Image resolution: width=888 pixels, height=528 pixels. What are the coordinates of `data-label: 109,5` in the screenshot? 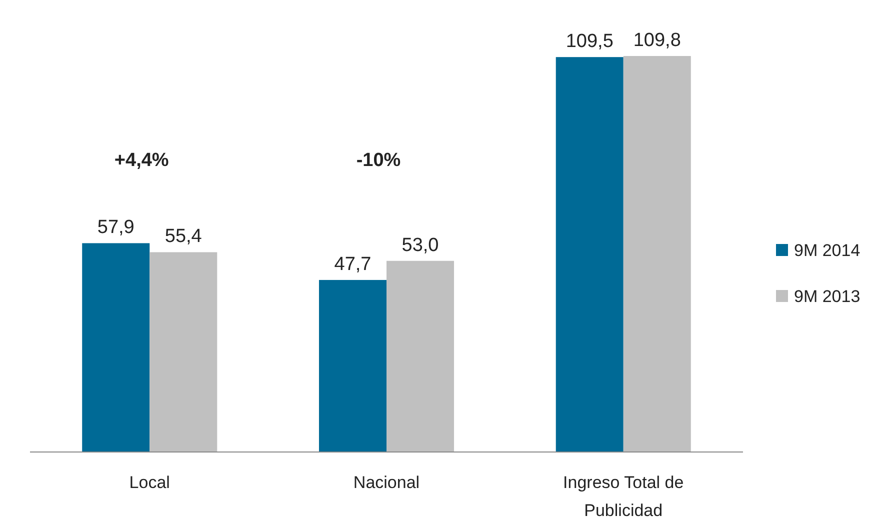 It's located at (590, 41).